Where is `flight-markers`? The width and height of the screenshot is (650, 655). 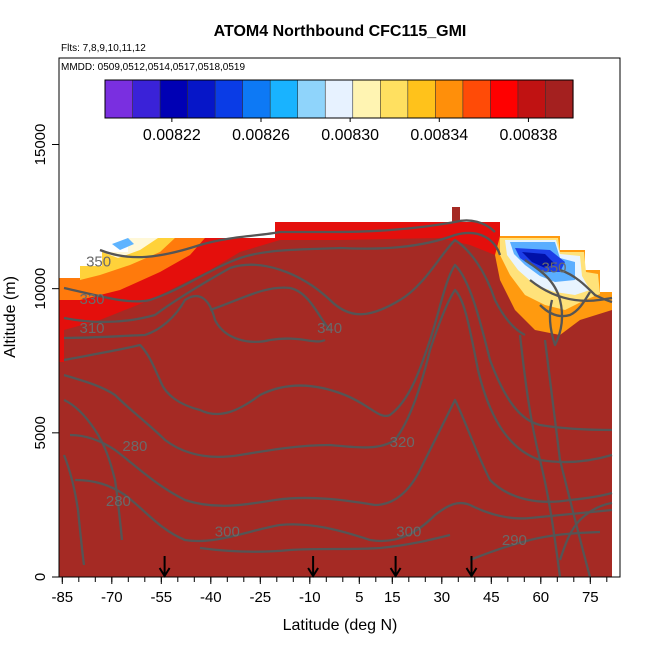 flight-markers is located at coordinates (318, 567).